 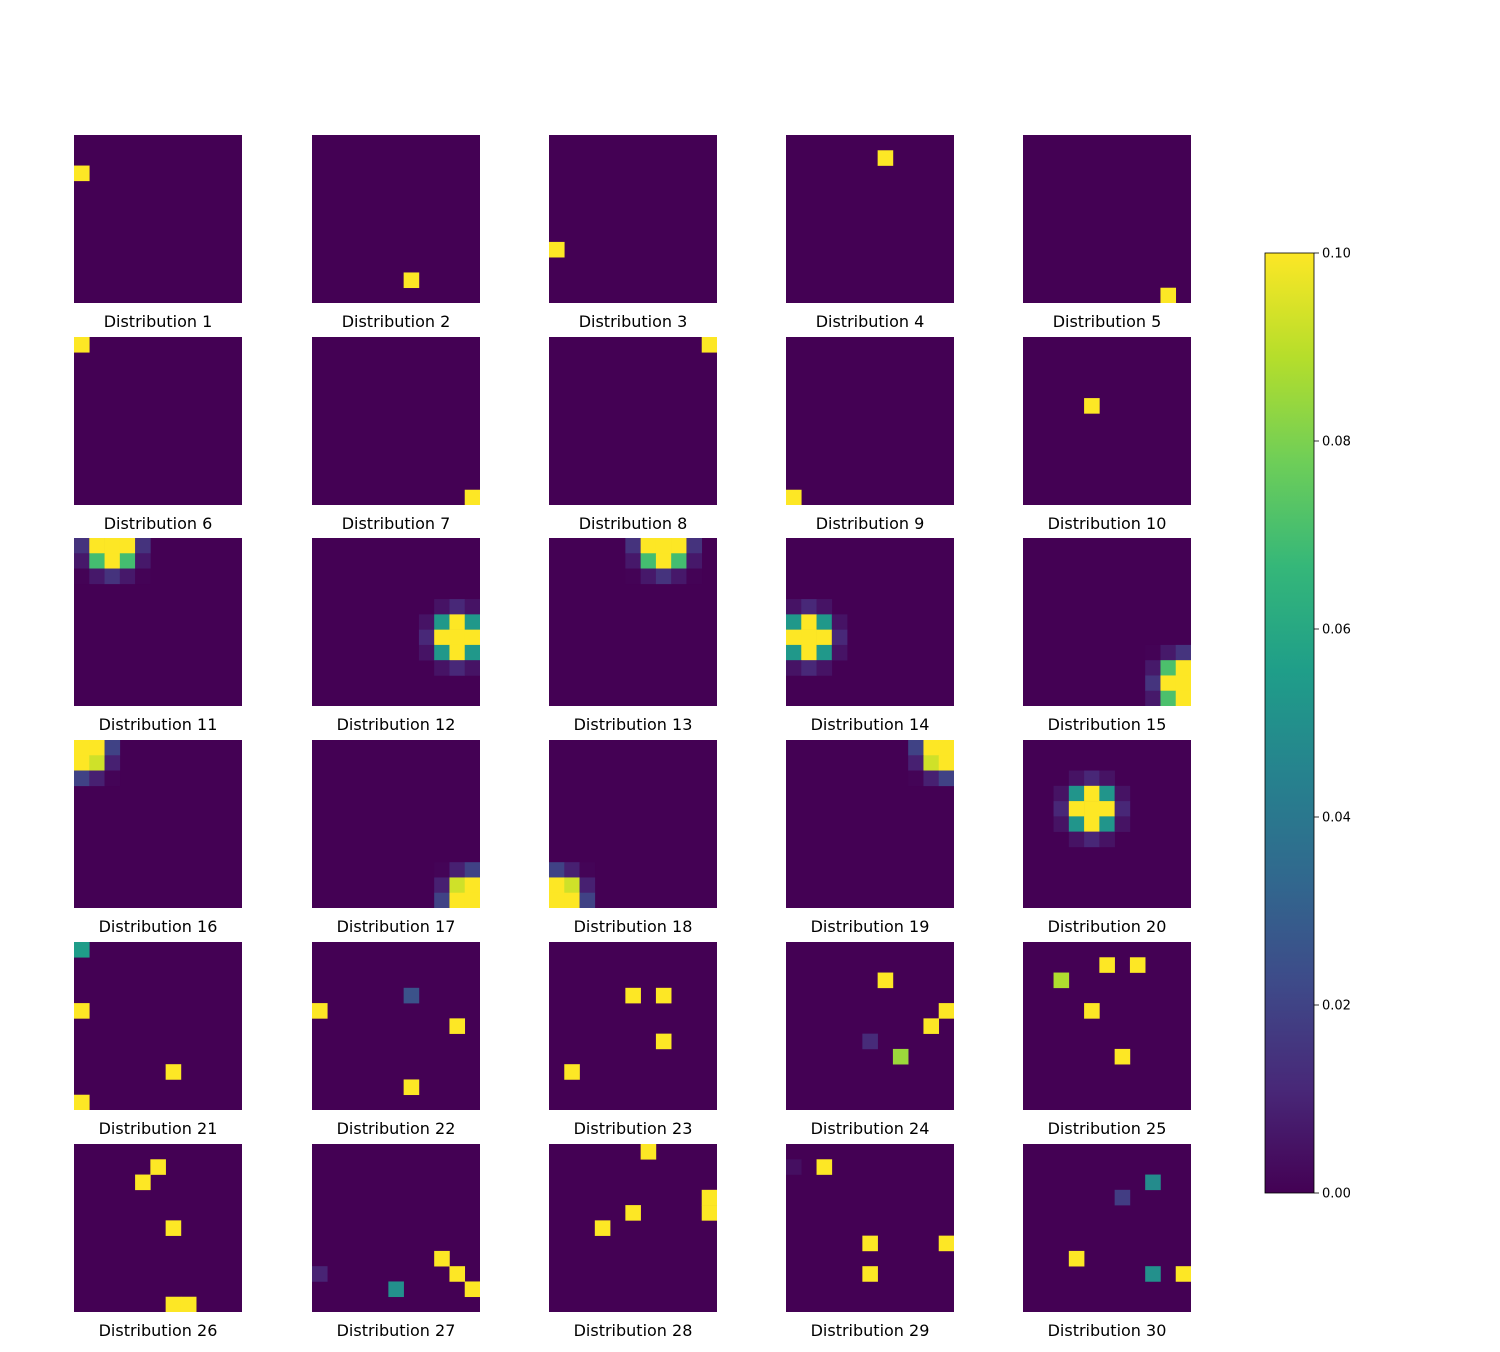 What do you see at coordinates (1107, 1128) in the screenshot?
I see `panel-label: Distribution 25` at bounding box center [1107, 1128].